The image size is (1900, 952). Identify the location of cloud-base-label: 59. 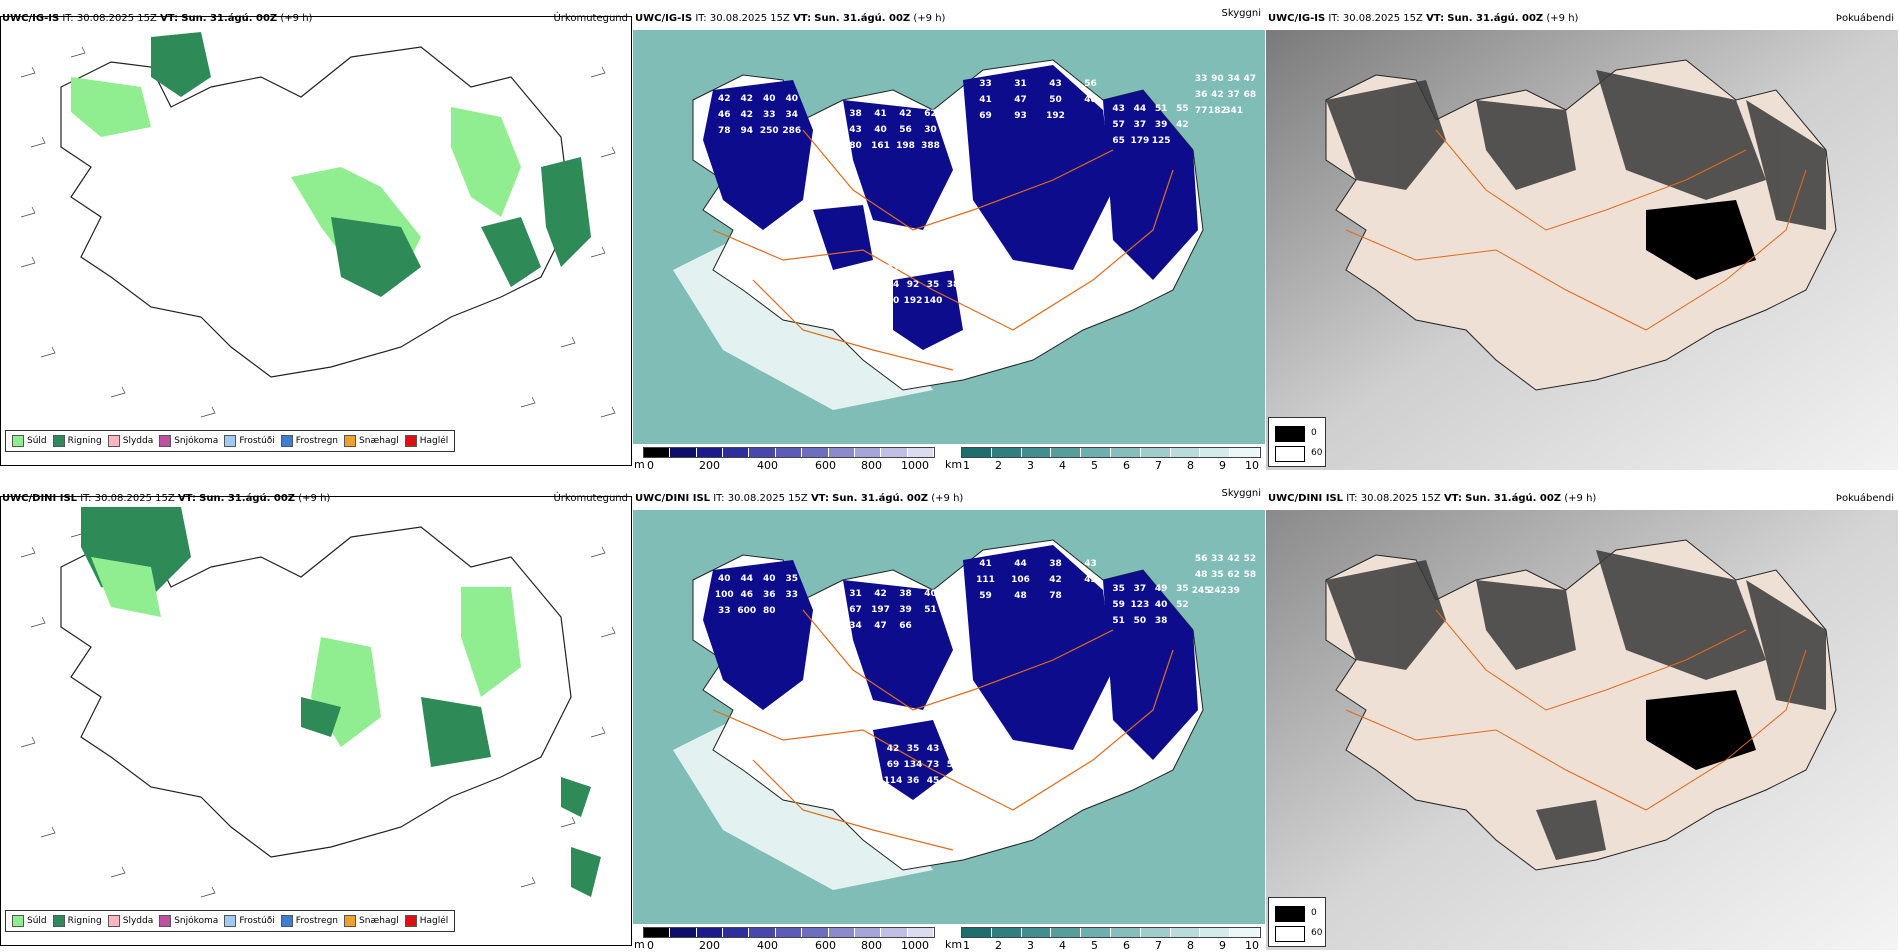
(1118, 605).